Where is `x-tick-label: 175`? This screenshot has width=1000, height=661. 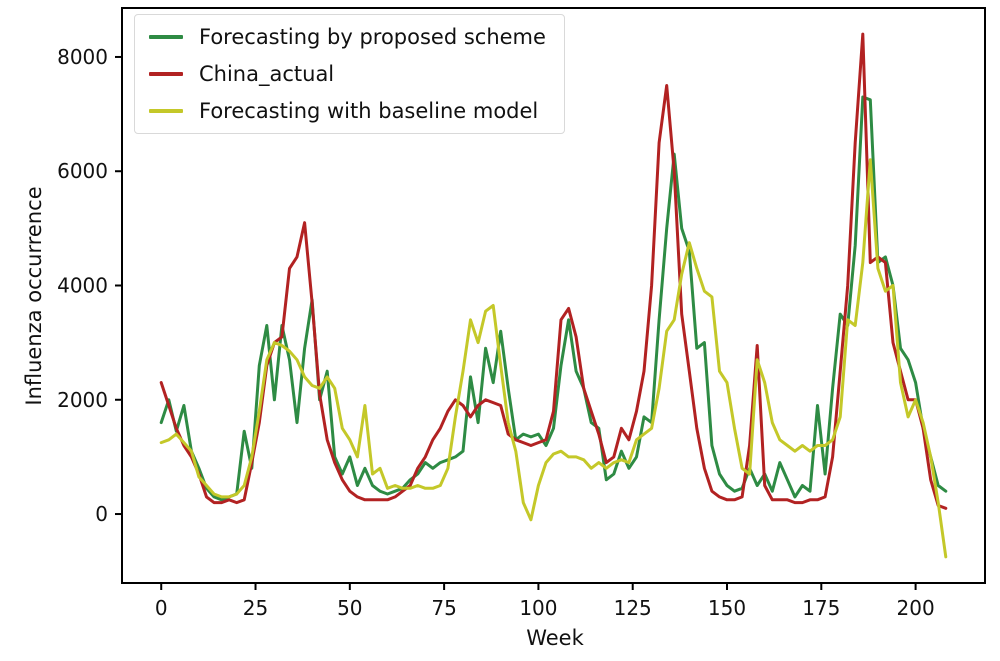 x-tick-label: 175 is located at coordinates (821, 608).